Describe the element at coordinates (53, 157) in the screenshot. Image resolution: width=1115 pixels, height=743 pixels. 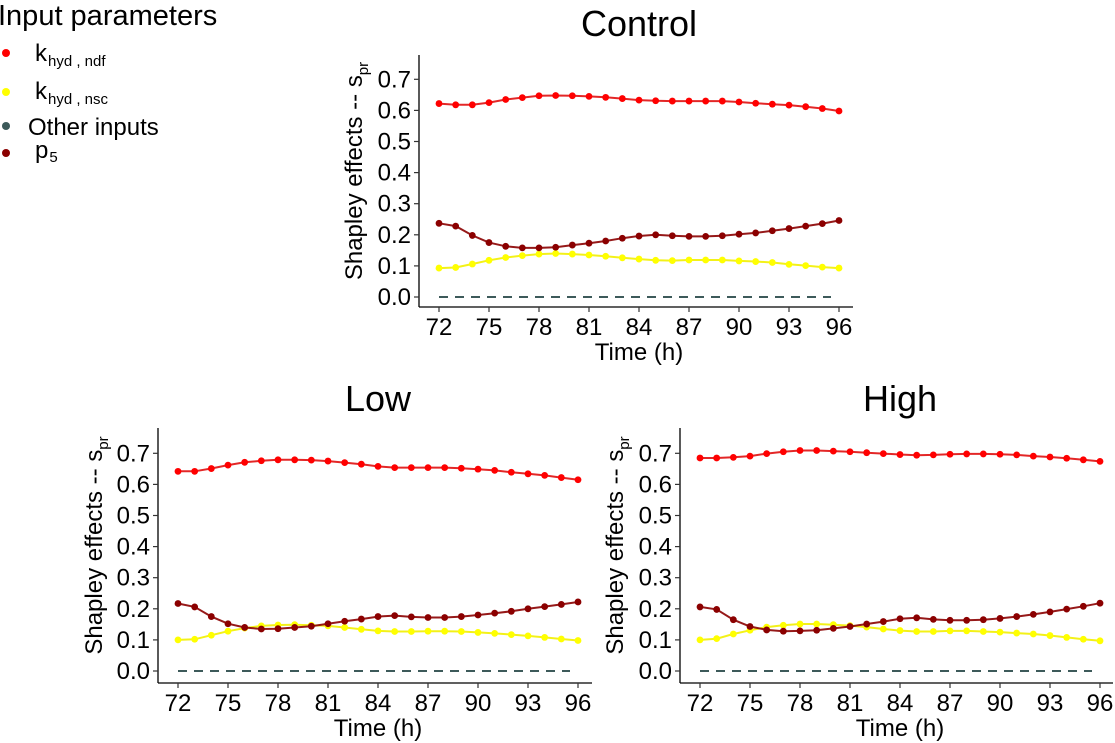
I see `legend-sub-p5: 5` at that location.